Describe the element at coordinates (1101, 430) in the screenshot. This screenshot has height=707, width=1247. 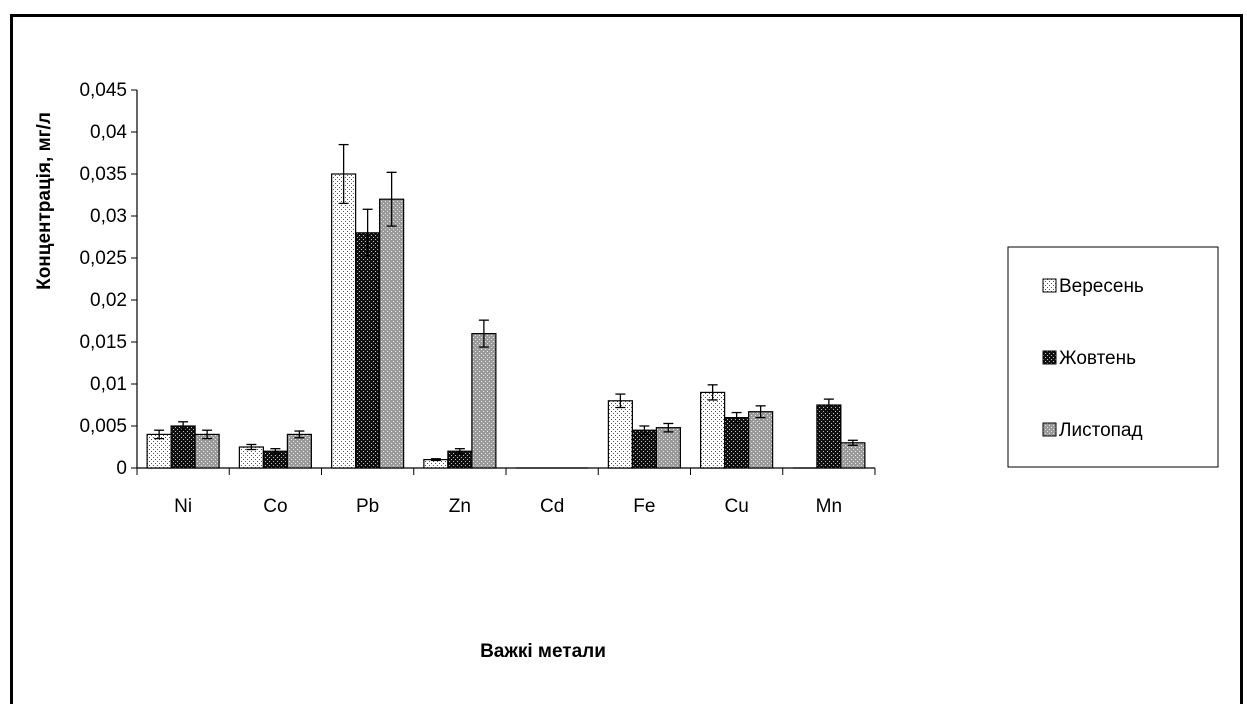
I see `legend-label-3: Листопад` at that location.